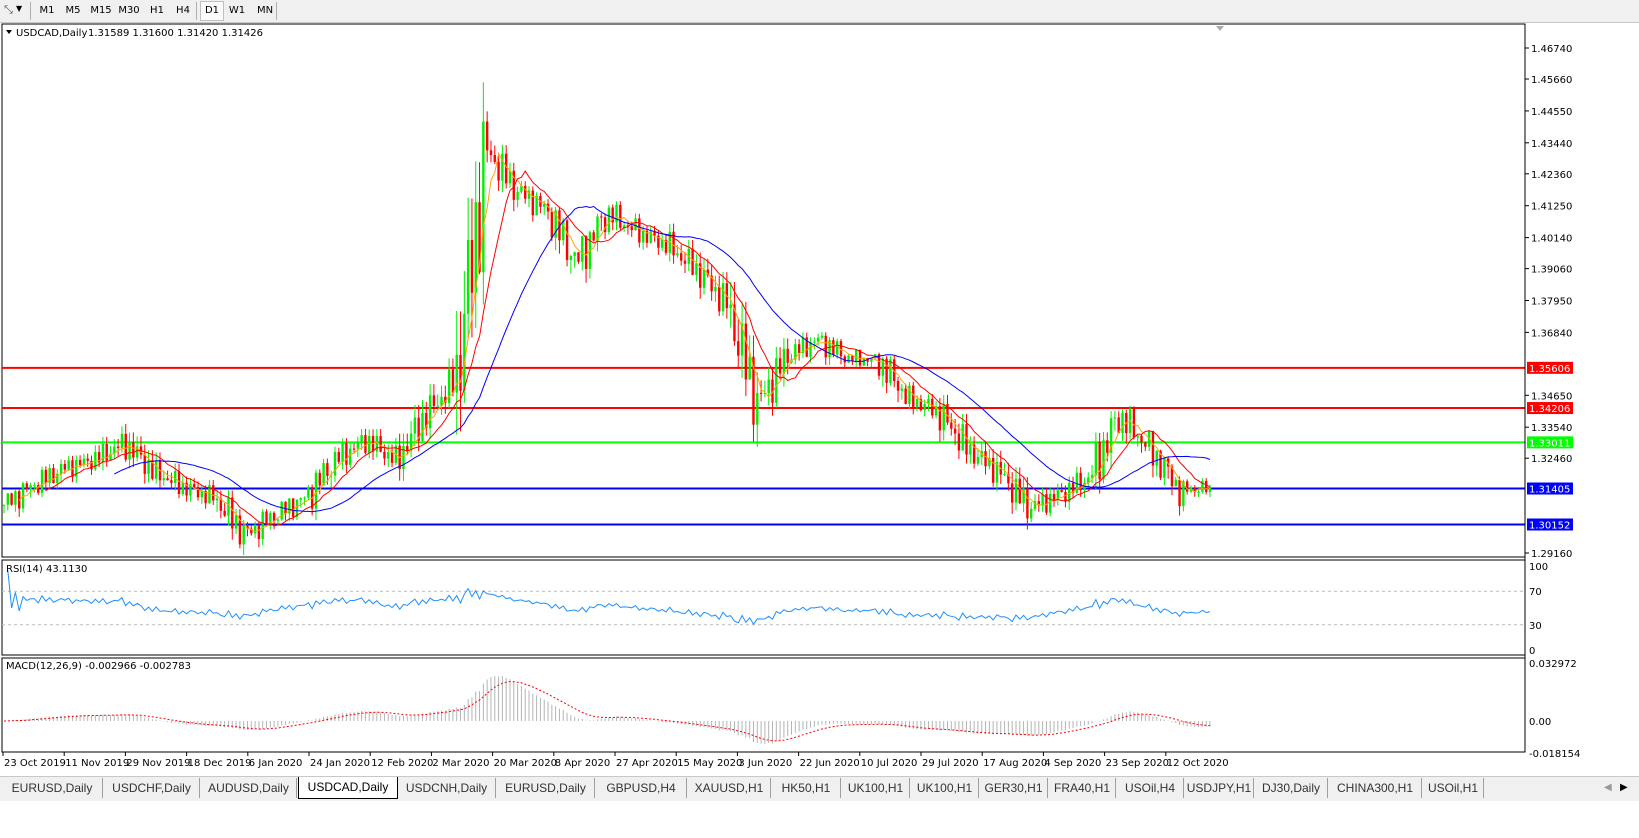  I want to click on macd-histogram, so click(609, 709).